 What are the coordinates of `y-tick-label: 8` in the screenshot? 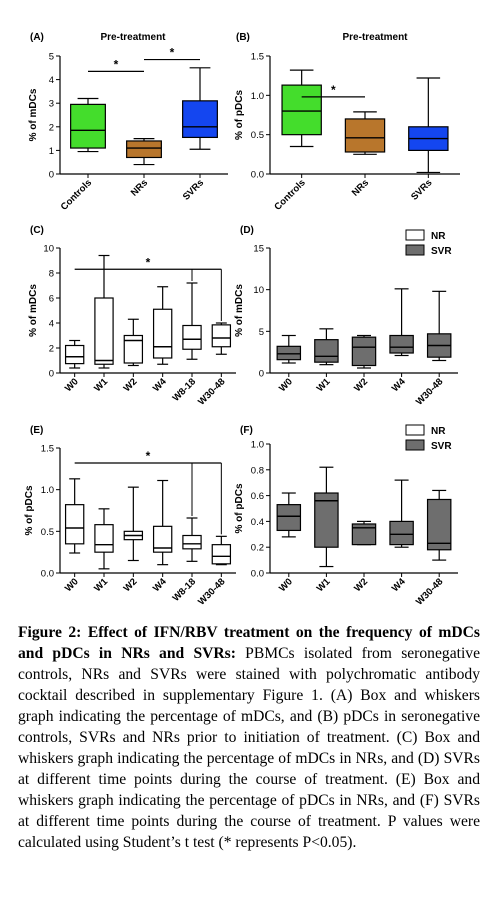 It's located at (51, 274).